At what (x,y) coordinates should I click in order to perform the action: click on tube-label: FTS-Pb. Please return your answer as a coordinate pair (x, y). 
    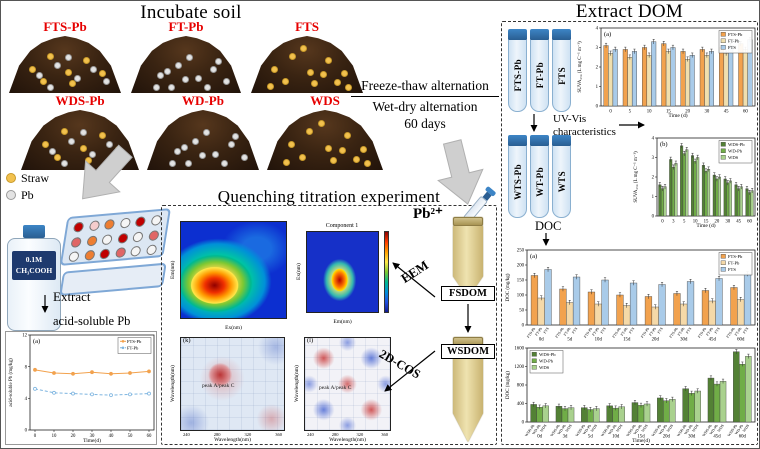
    Looking at the image, I should click on (517, 75).